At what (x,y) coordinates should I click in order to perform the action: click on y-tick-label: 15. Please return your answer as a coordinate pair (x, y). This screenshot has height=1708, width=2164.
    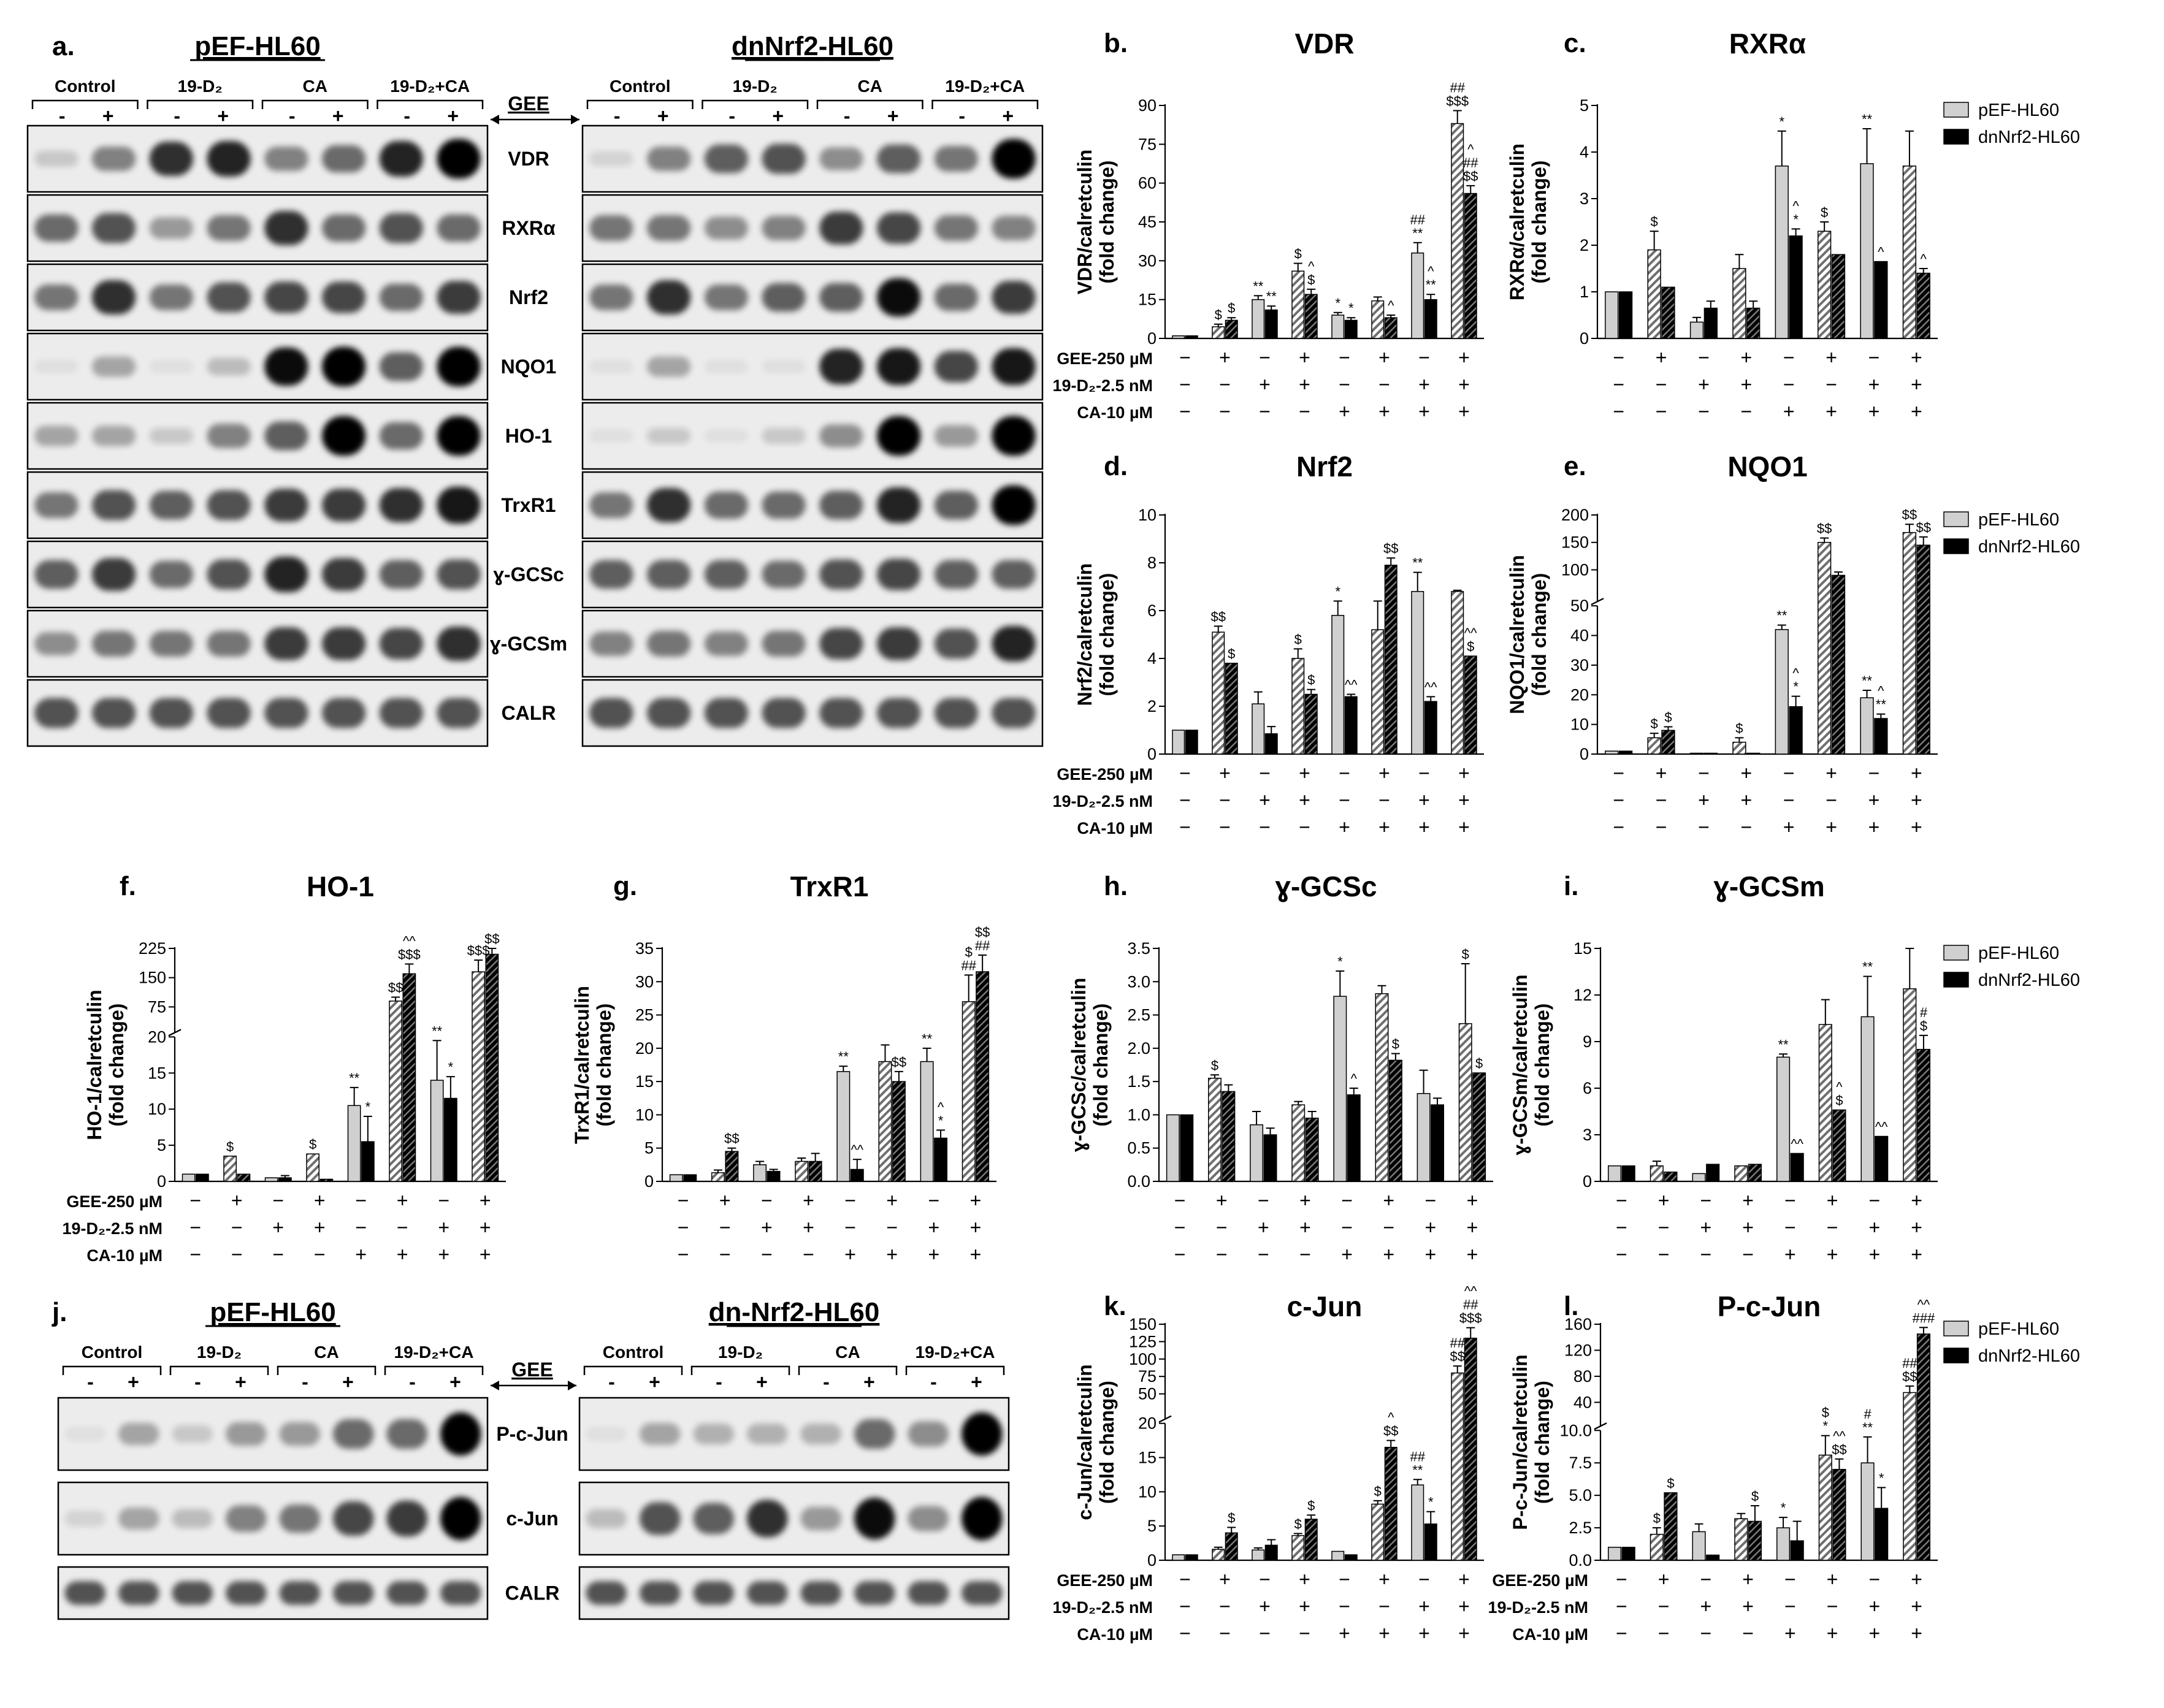
    Looking at the image, I should click on (1147, 1458).